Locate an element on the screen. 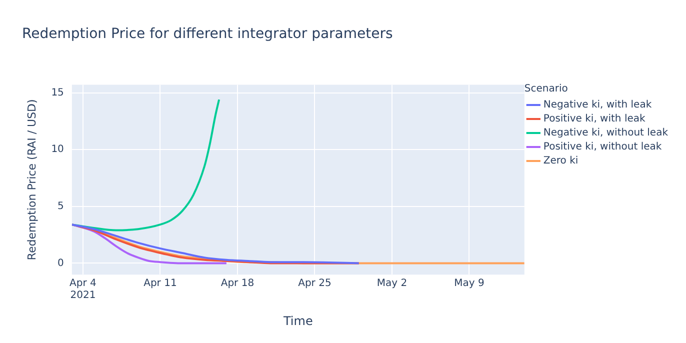 The image size is (686, 343). x-tick-label: May 2 is located at coordinates (392, 284).